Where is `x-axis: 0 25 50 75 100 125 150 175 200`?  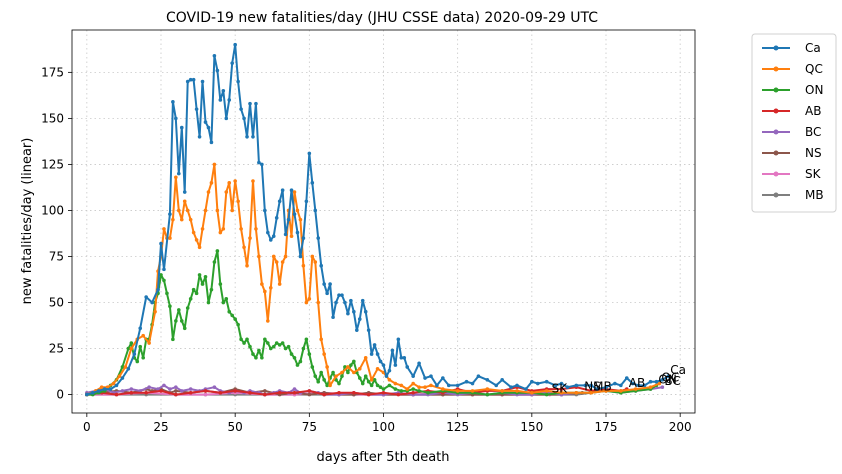
x-axis: 0 25 50 75 100 125 150 175 200 is located at coordinates (387, 423).